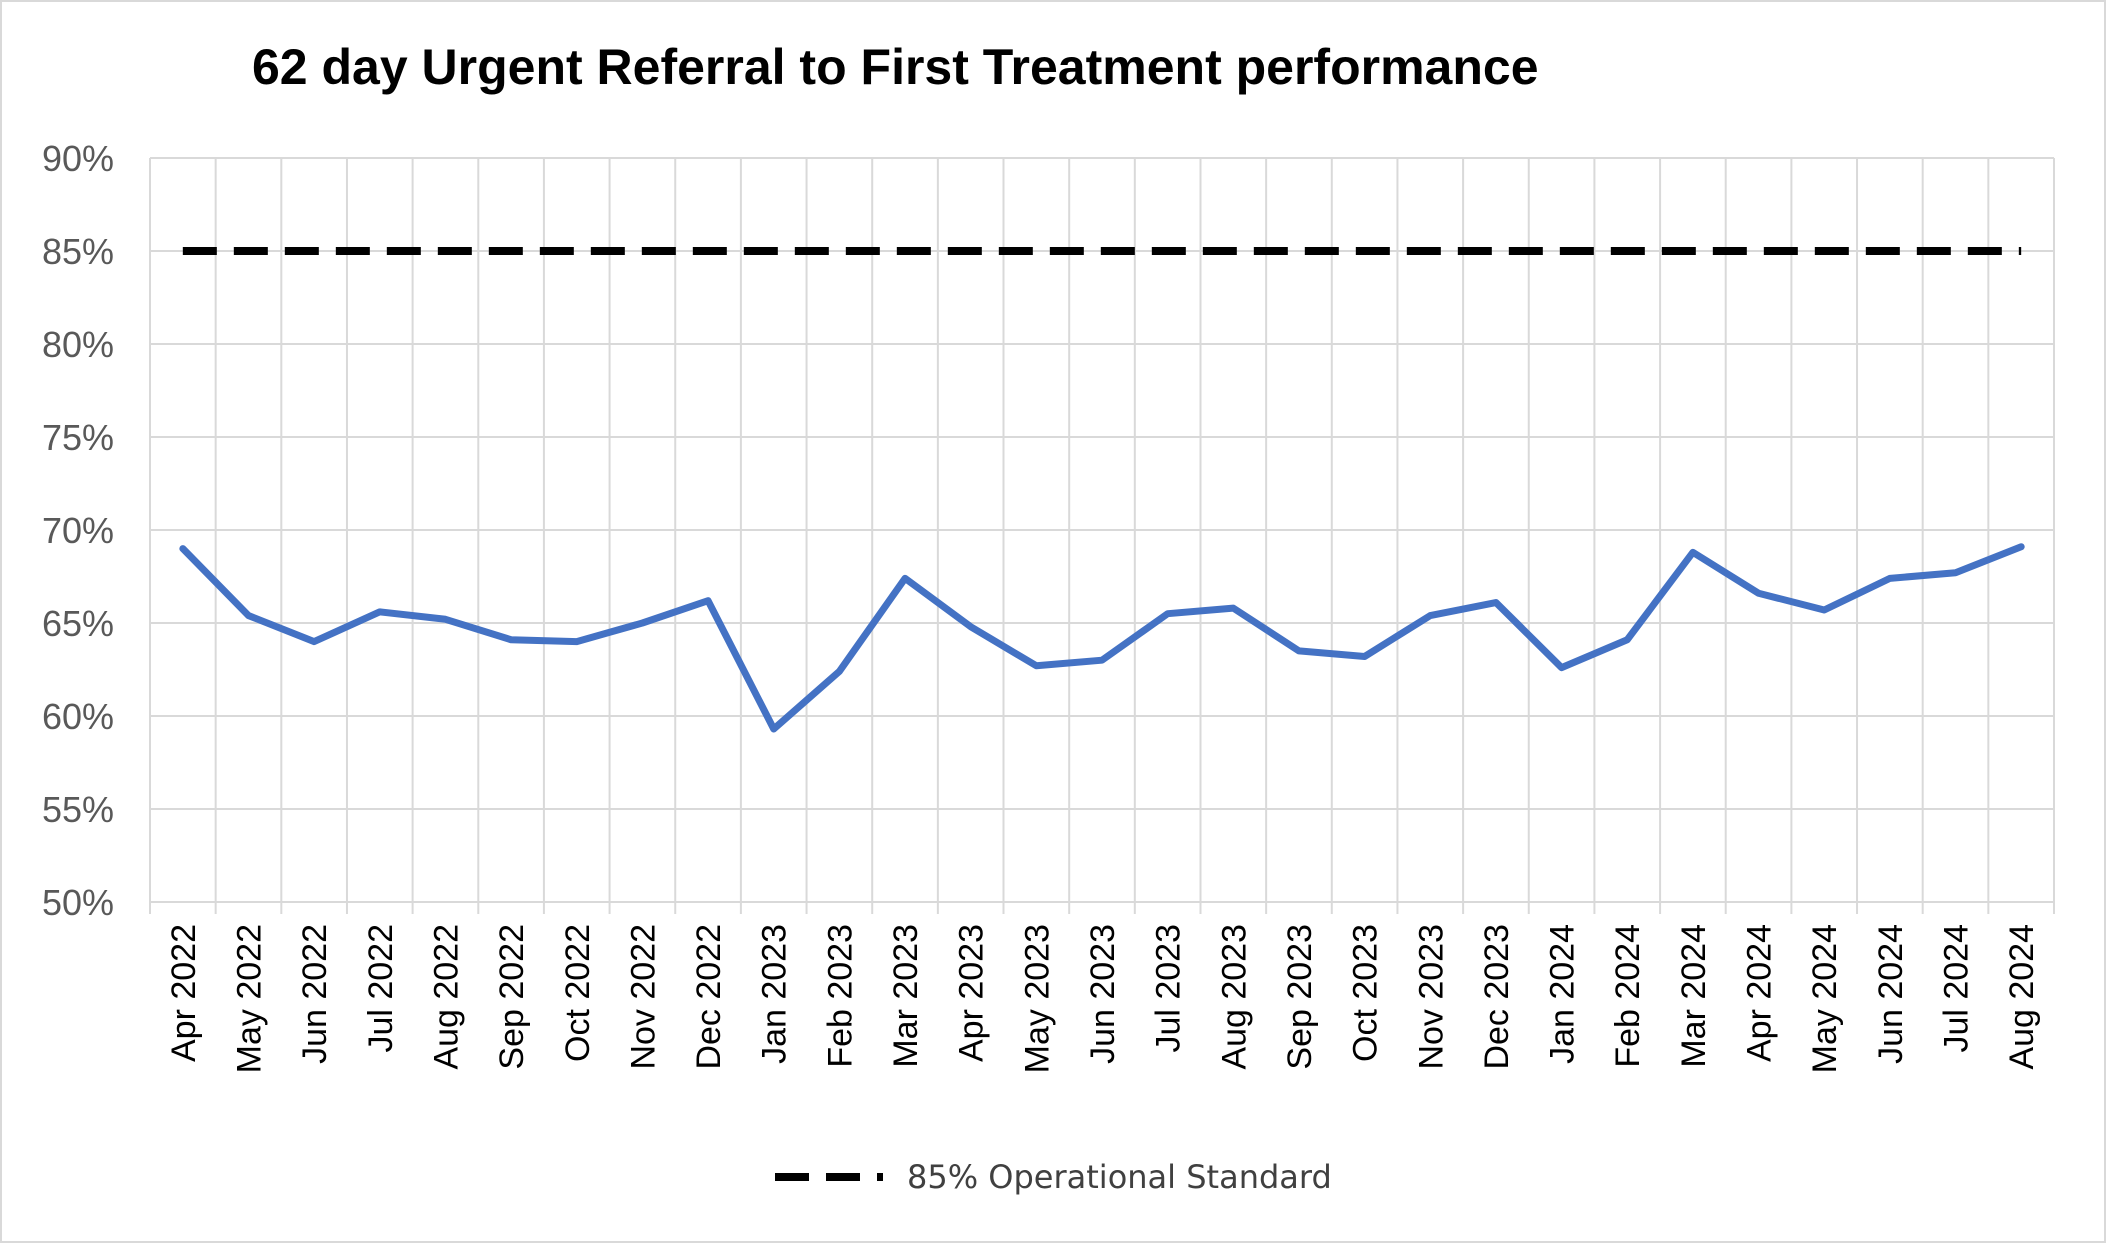  I want to click on x-tick-label: Jun 2023, so click(1103, 994).